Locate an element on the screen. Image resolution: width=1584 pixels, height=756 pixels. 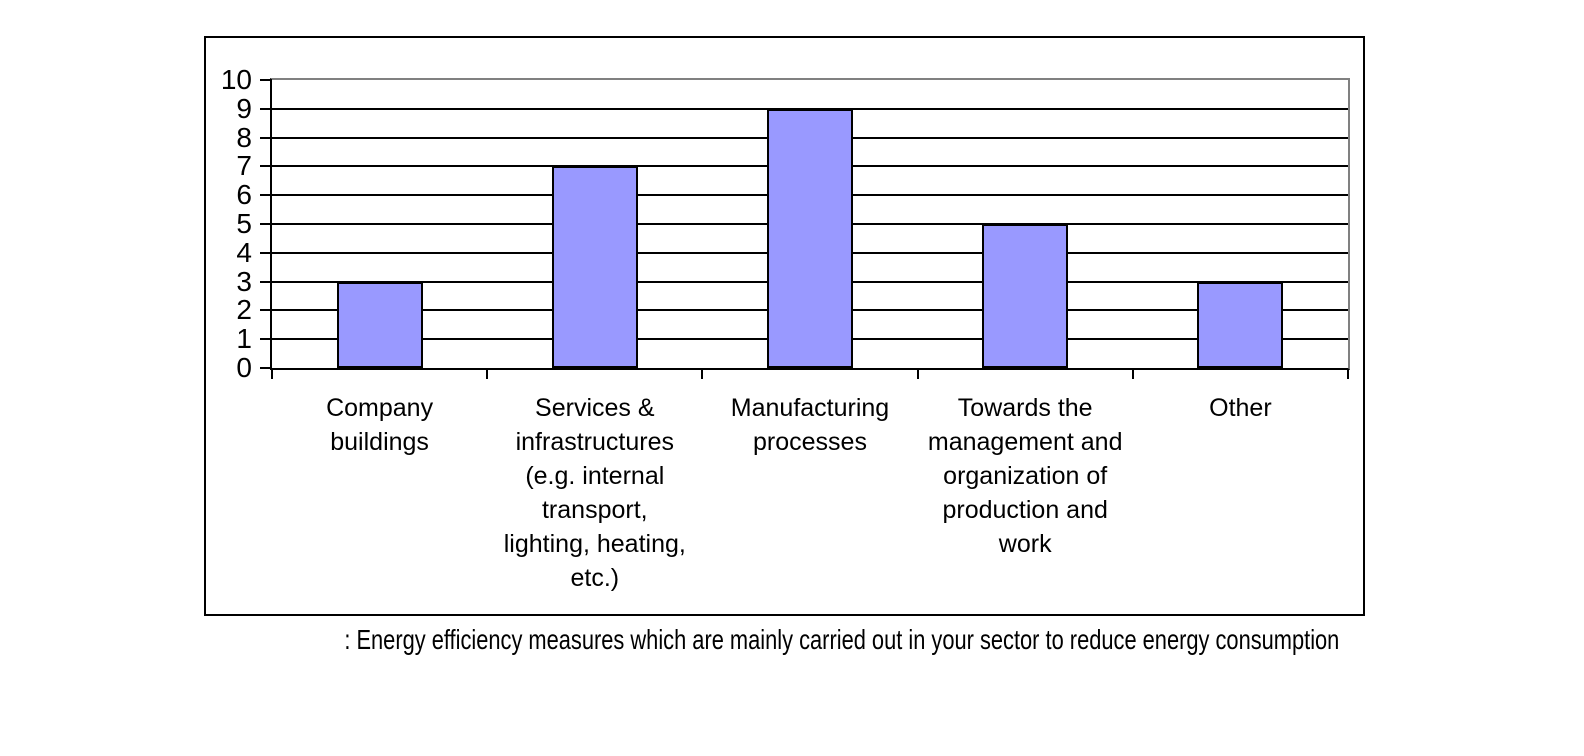
y-tick-label-2: 2 is located at coordinates (244, 310).